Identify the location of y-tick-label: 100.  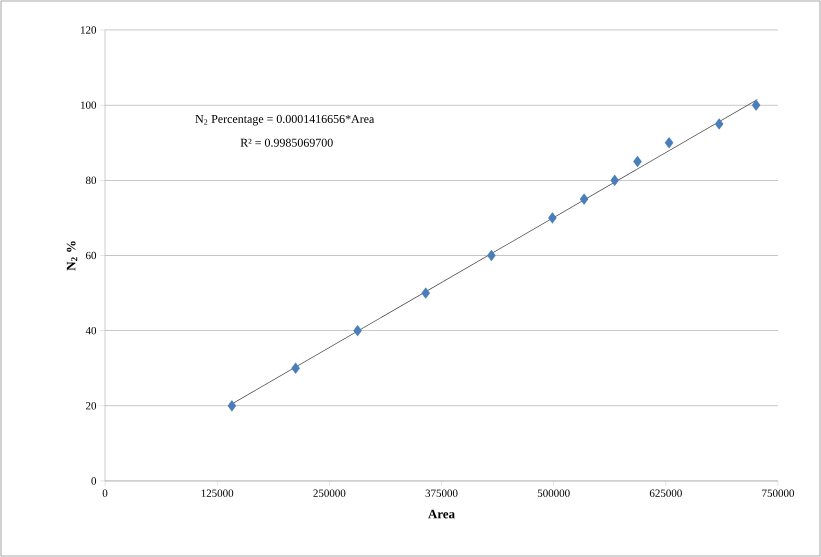
(88, 105).